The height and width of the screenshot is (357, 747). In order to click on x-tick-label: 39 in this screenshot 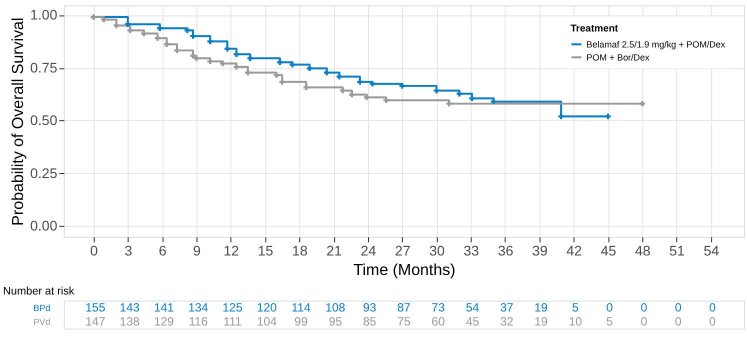, I will do `click(540, 250)`.